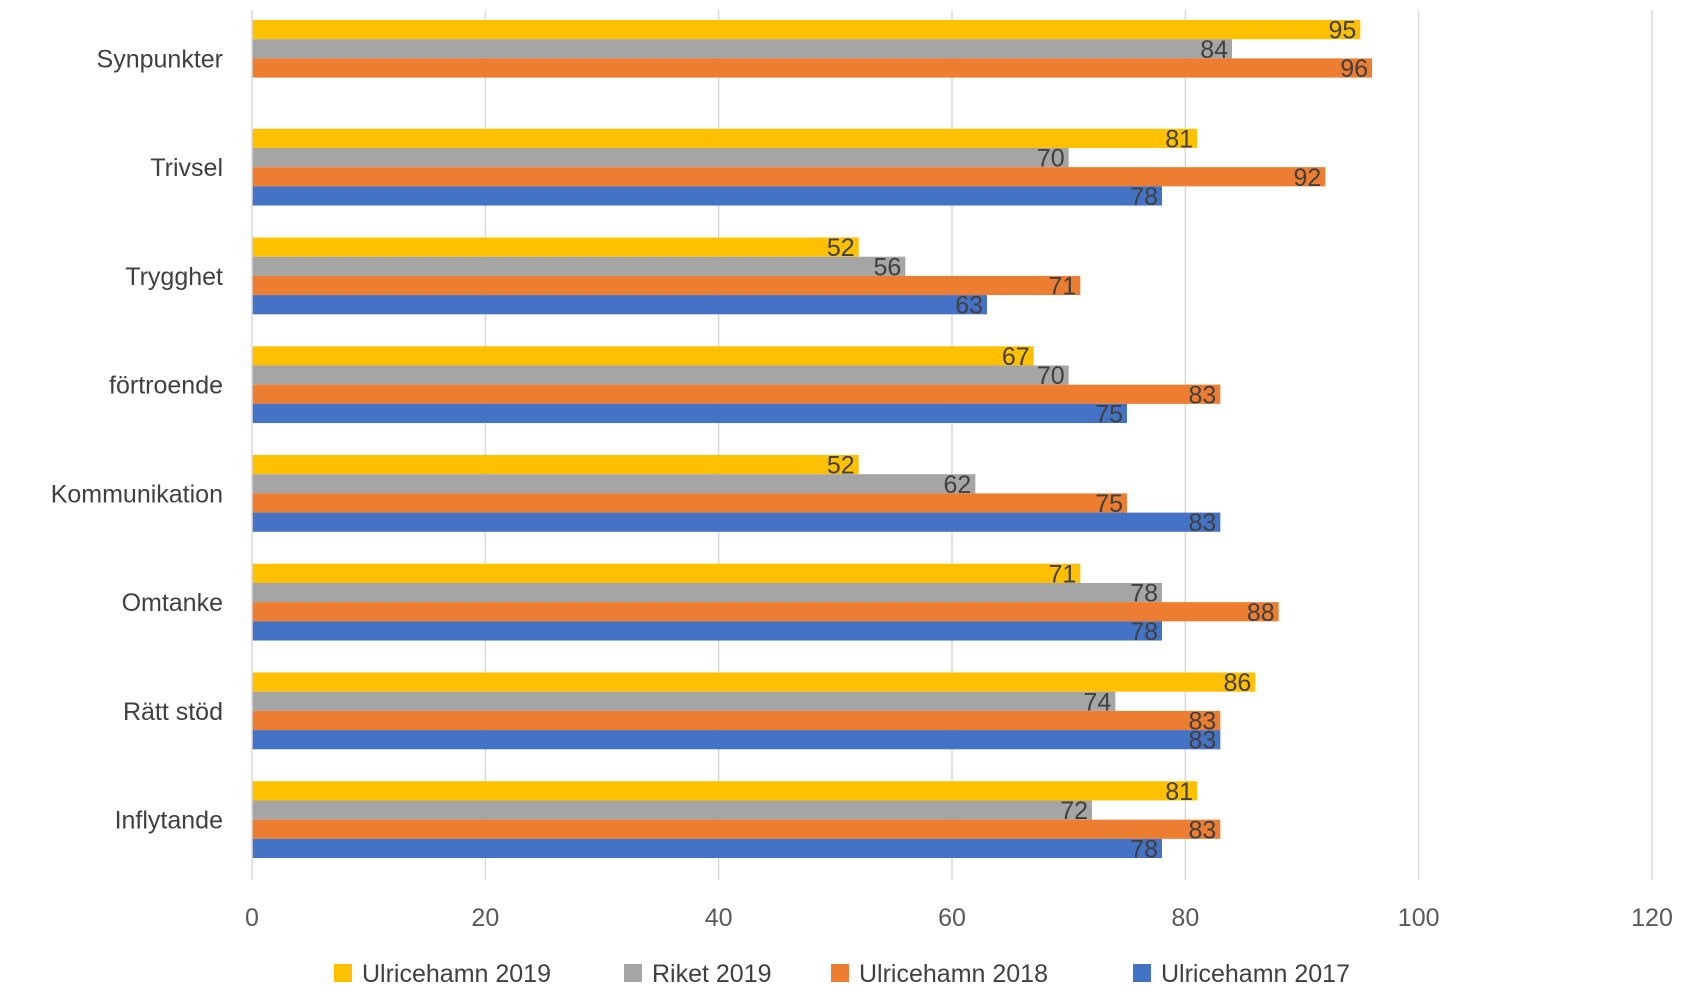 This screenshot has height=1007, width=1682. Describe the element at coordinates (1419, 918) in the screenshot. I see `x-tick-label: 100` at that location.